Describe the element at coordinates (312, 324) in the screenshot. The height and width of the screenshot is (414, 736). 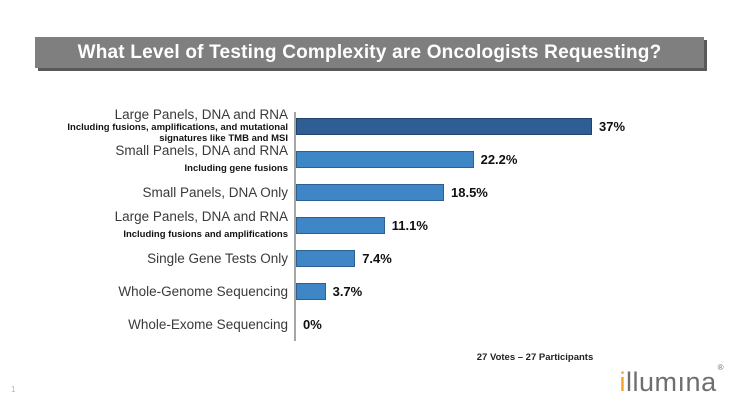
I see `value-label: 0%` at that location.